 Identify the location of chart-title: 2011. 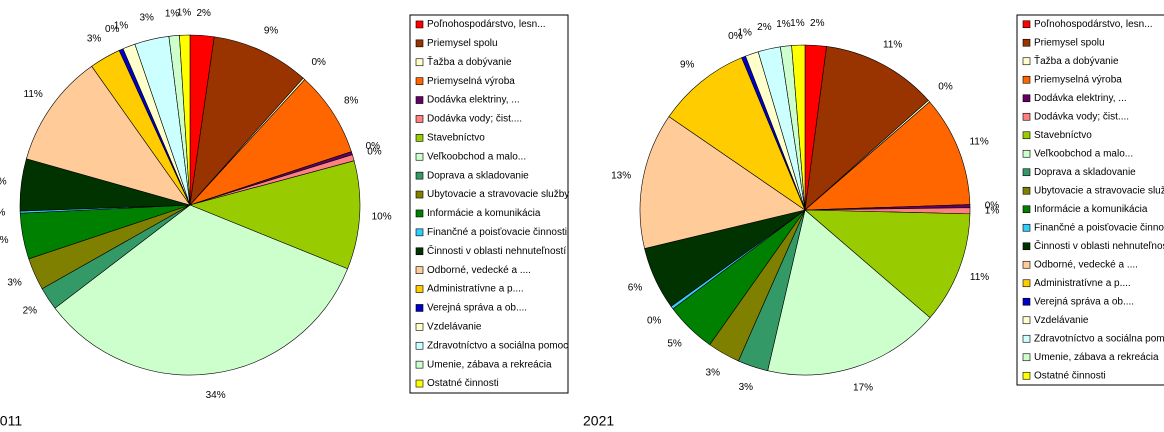
(11, 421).